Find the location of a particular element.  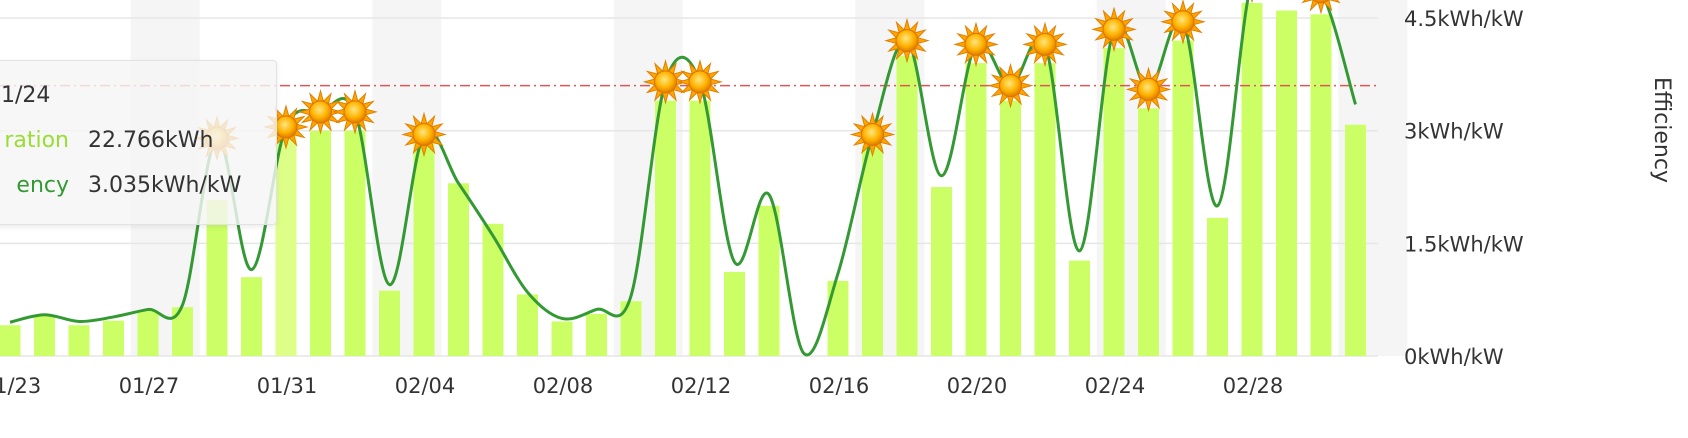

tooltip-date: 1/24 is located at coordinates (26, 95).